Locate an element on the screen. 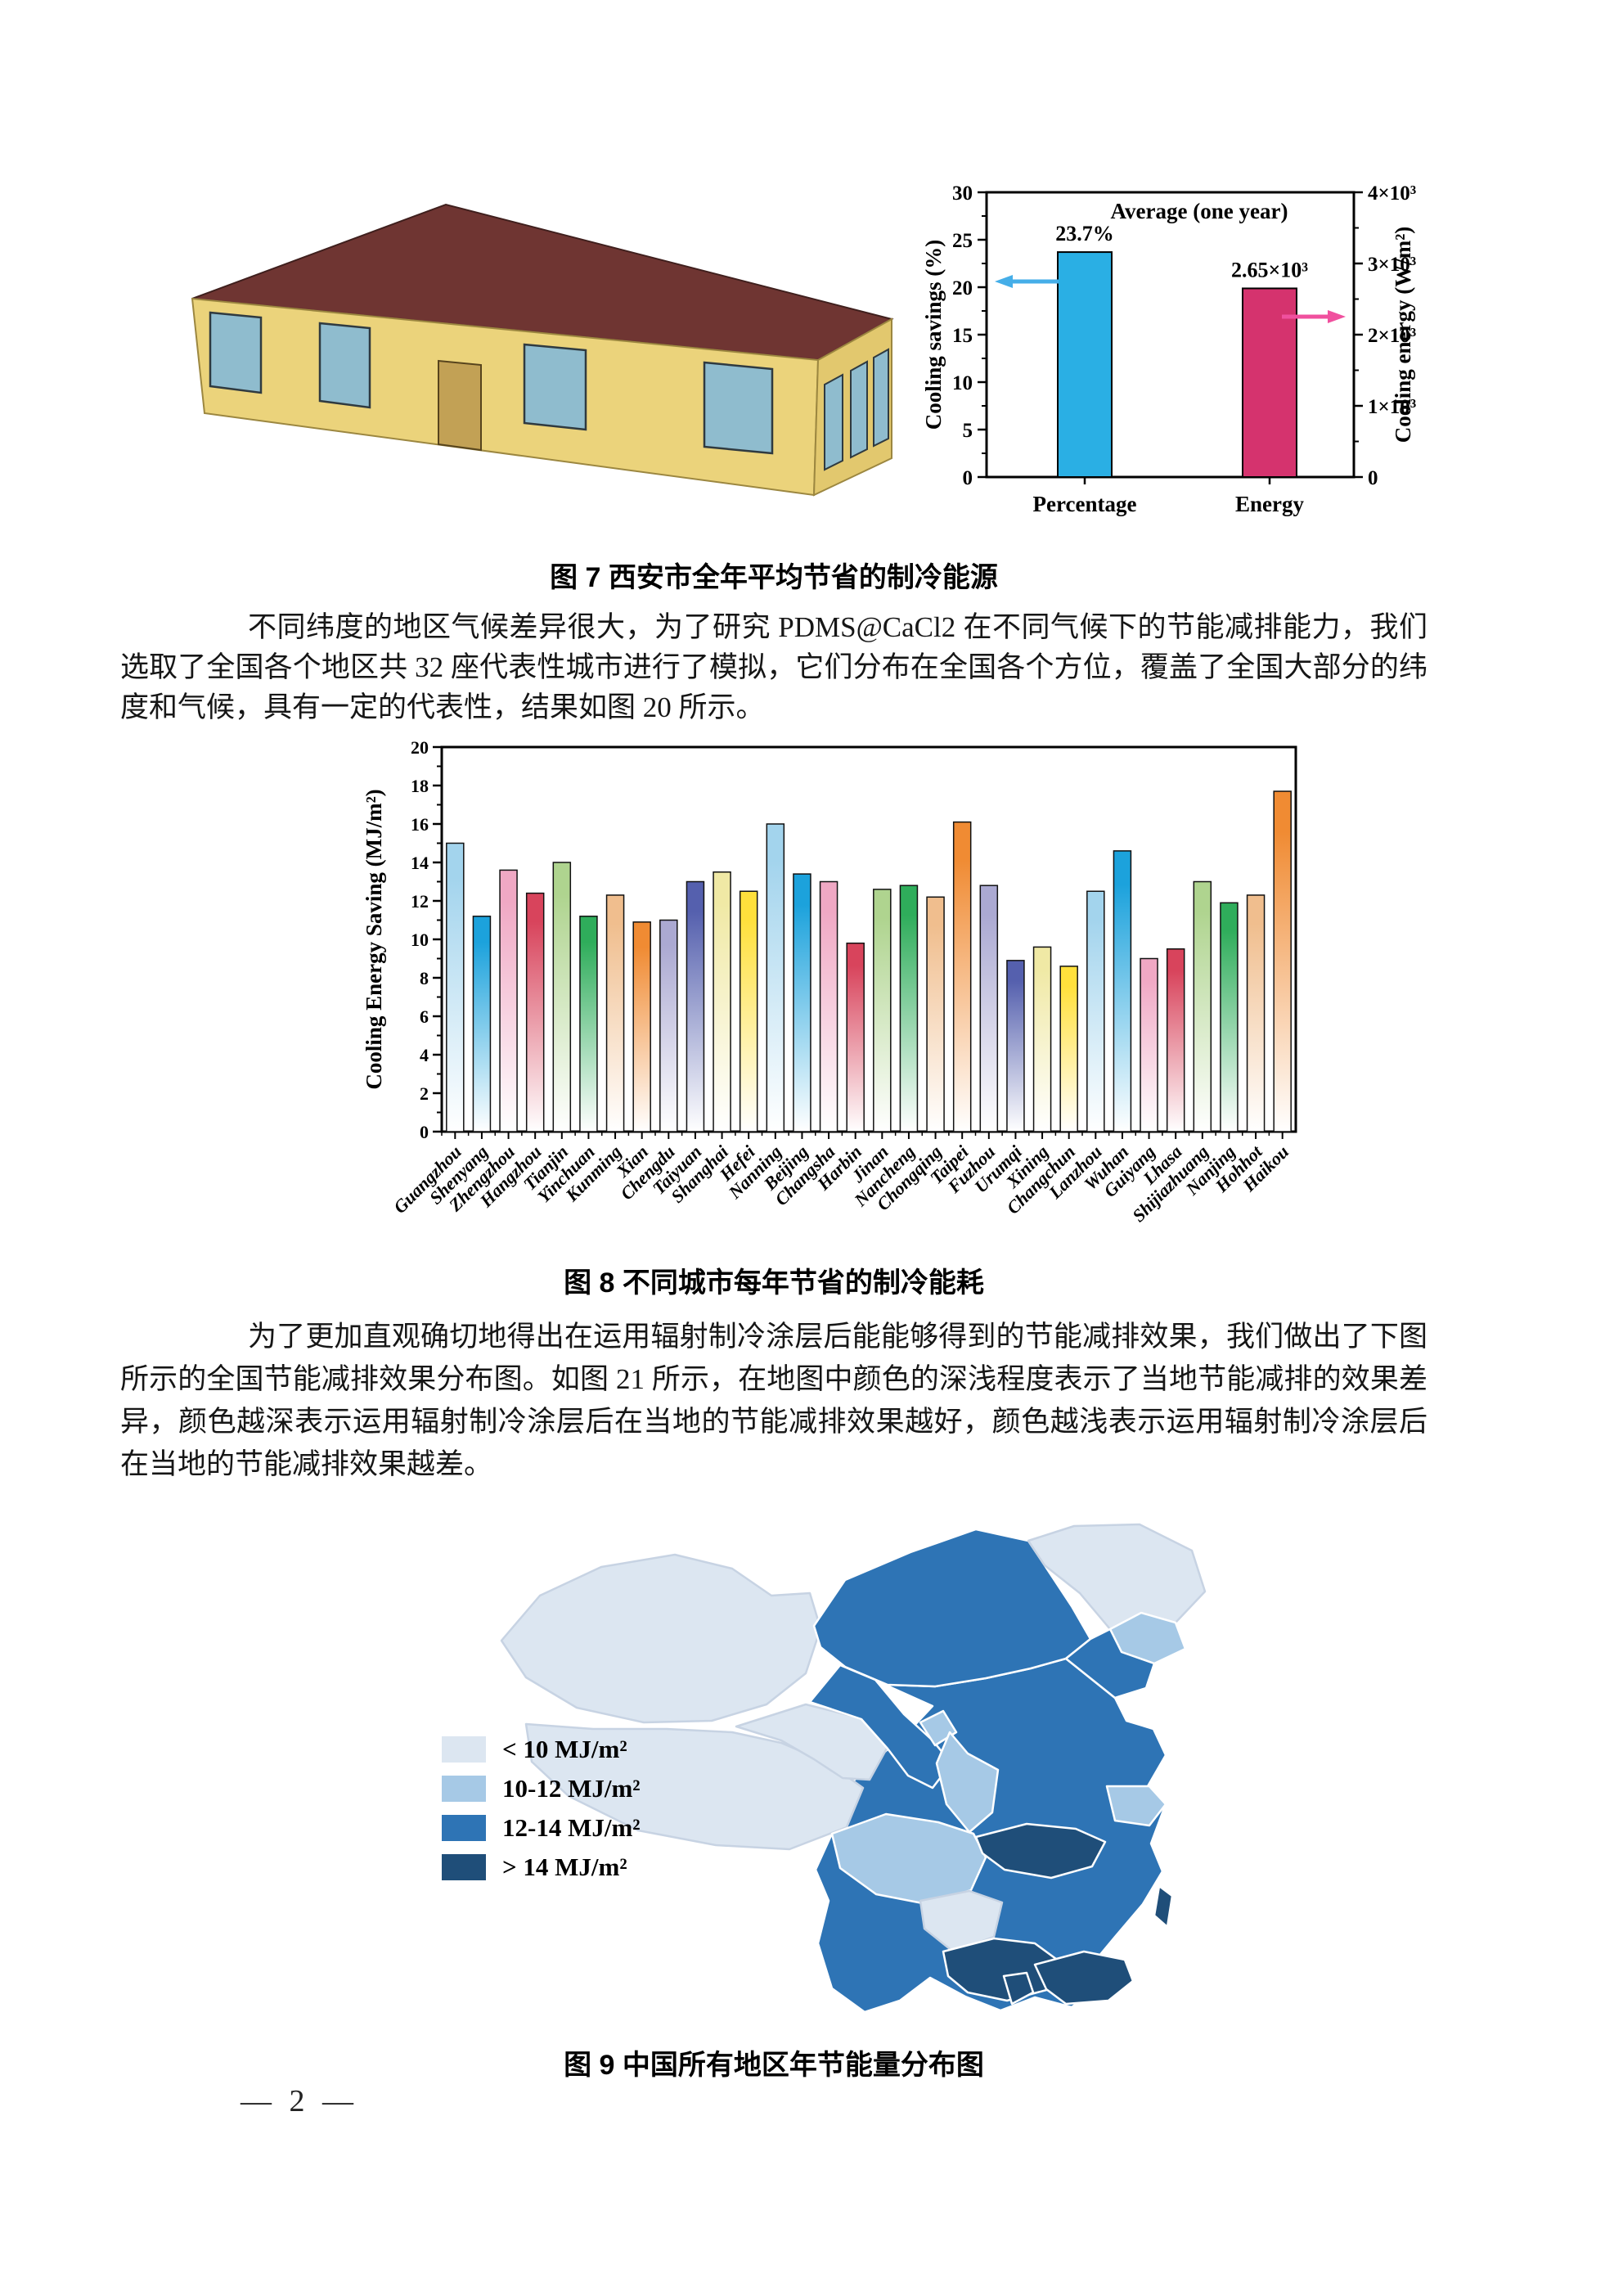  fig8-y-tick-label: 2 is located at coordinates (425, 1093).